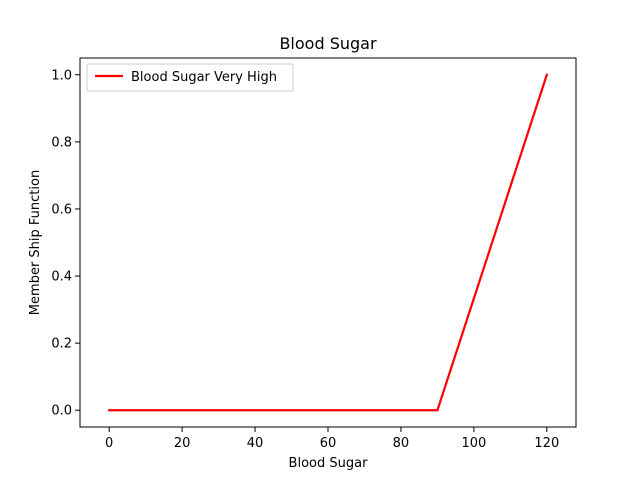  What do you see at coordinates (328, 43) in the screenshot?
I see `chart-title: Blood Sugar` at bounding box center [328, 43].